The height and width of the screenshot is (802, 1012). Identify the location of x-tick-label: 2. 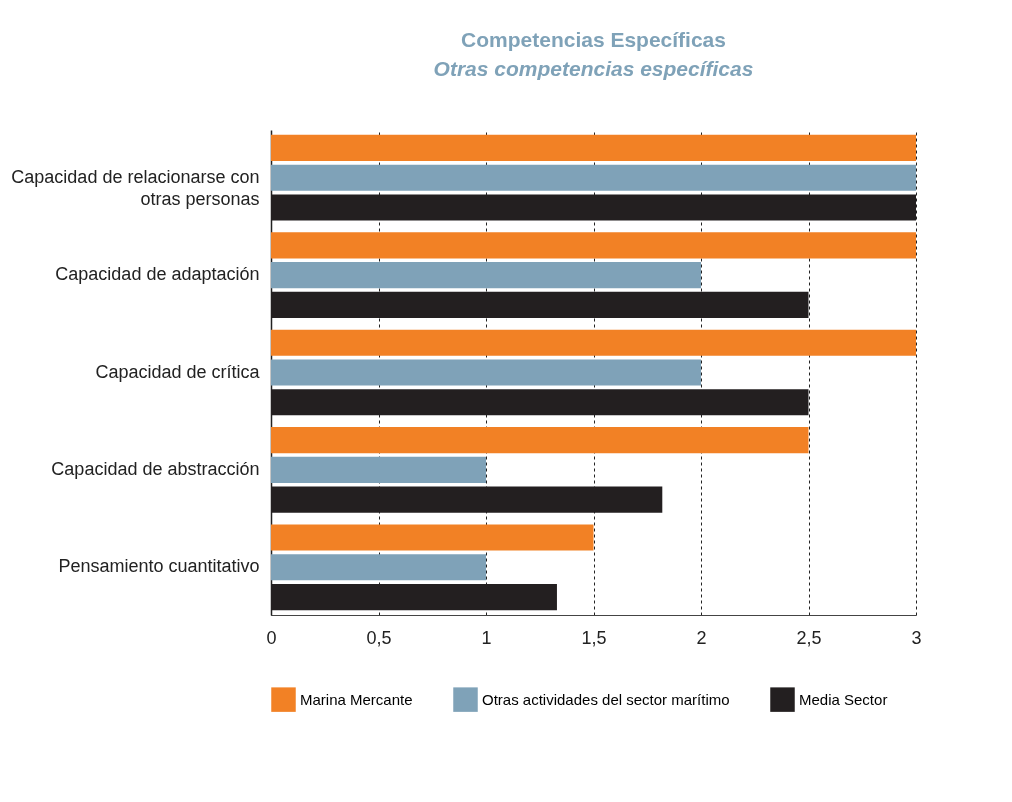
(701, 637).